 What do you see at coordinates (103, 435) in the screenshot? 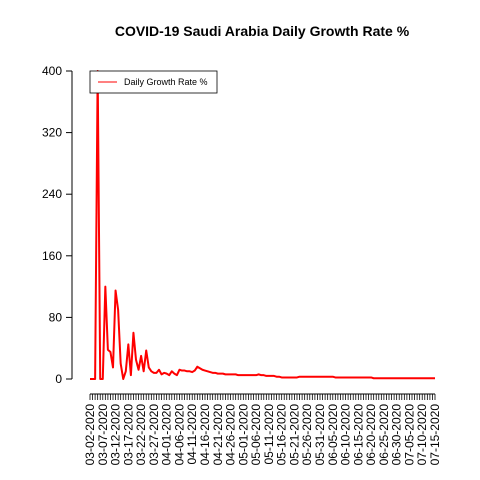
I see `x-tick-label: 03-07-2020` at bounding box center [103, 435].